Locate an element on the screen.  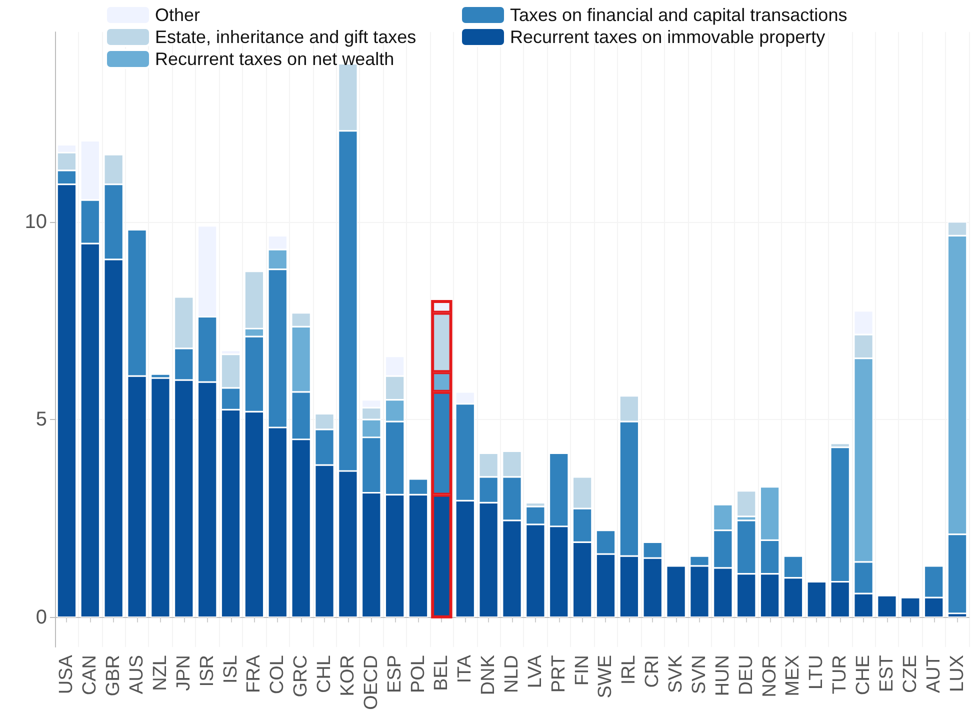
x-tick-label: IRL is located at coordinates (629, 670).